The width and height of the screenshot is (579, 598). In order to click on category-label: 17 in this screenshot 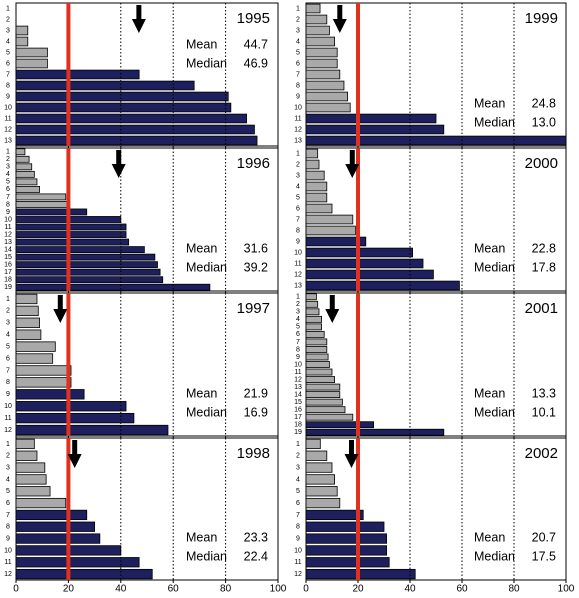, I will do `click(298, 417)`.